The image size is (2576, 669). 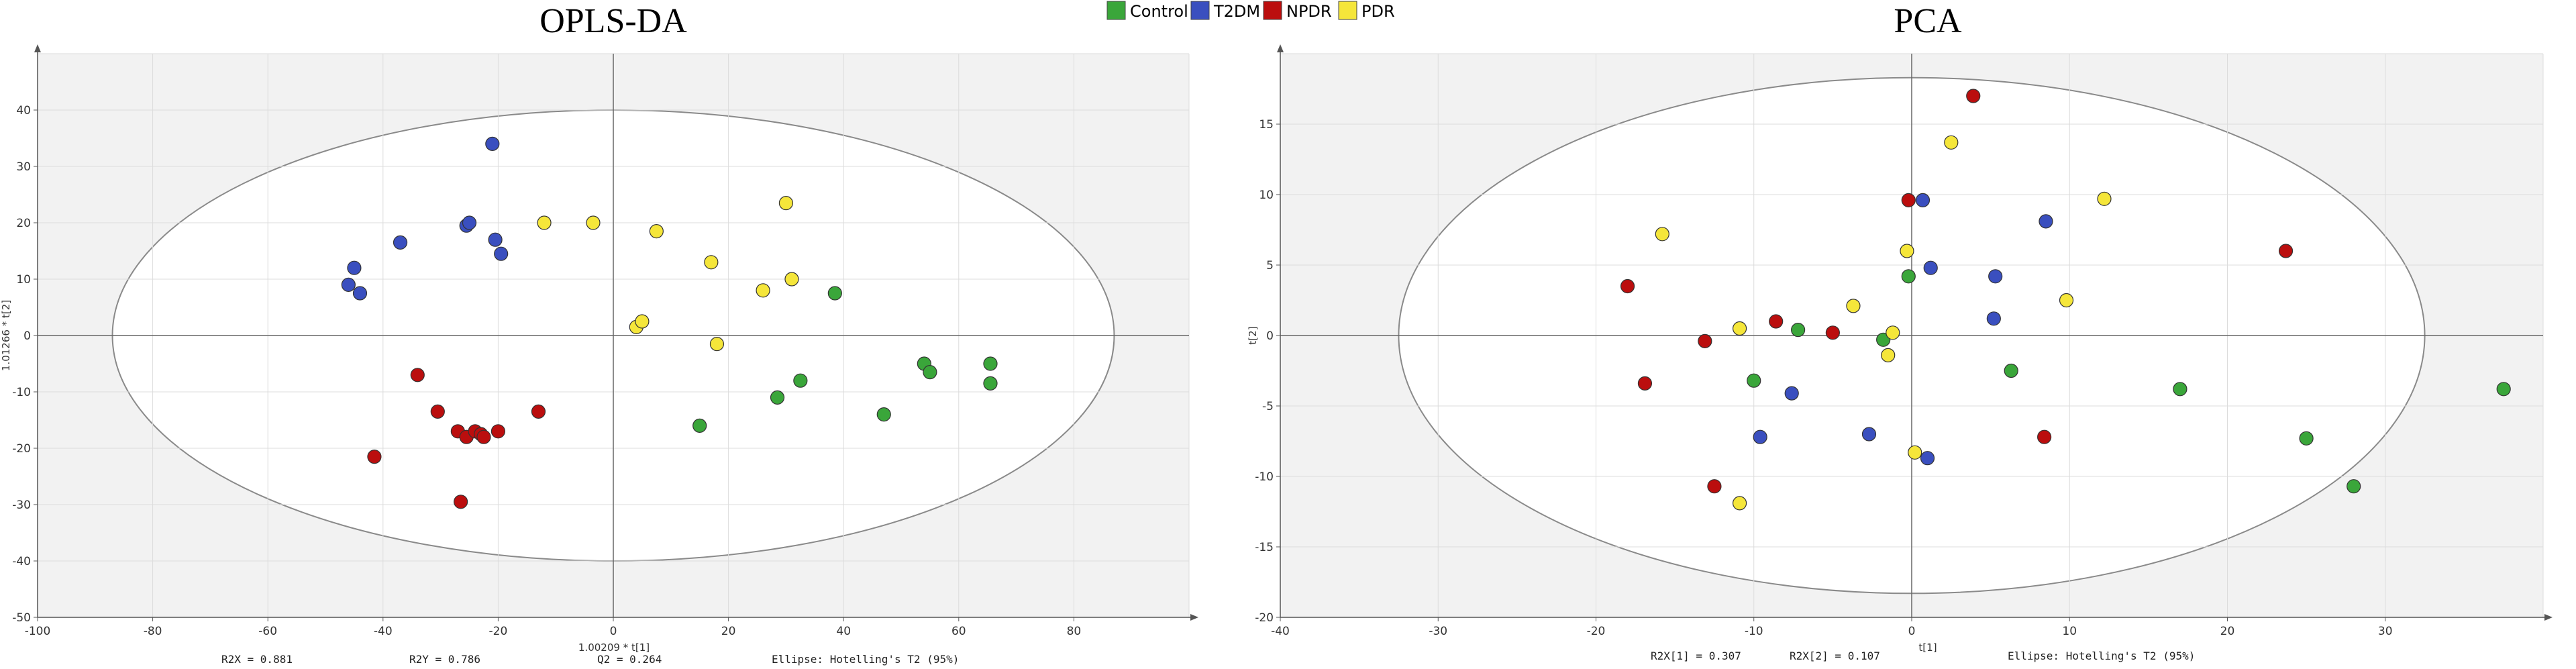 What do you see at coordinates (2101, 656) in the screenshot?
I see `model-stat: Ellipse: Hotelling's T2 (95%)` at bounding box center [2101, 656].